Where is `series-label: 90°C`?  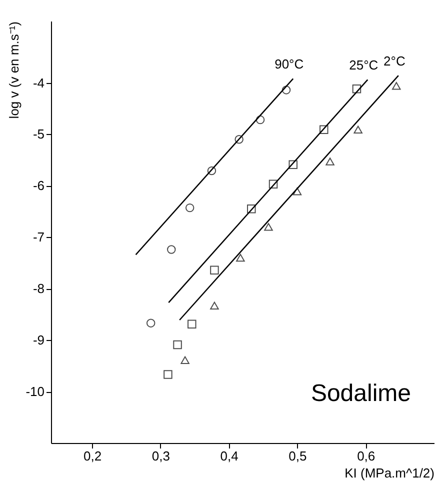 series-label: 90°C is located at coordinates (289, 64).